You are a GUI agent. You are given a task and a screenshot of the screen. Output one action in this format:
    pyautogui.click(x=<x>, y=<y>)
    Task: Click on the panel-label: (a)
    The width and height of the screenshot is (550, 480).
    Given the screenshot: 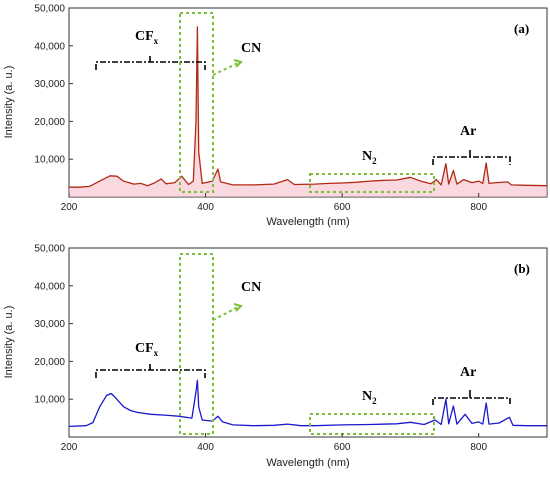 What is the action you would take?
    pyautogui.click(x=521, y=28)
    